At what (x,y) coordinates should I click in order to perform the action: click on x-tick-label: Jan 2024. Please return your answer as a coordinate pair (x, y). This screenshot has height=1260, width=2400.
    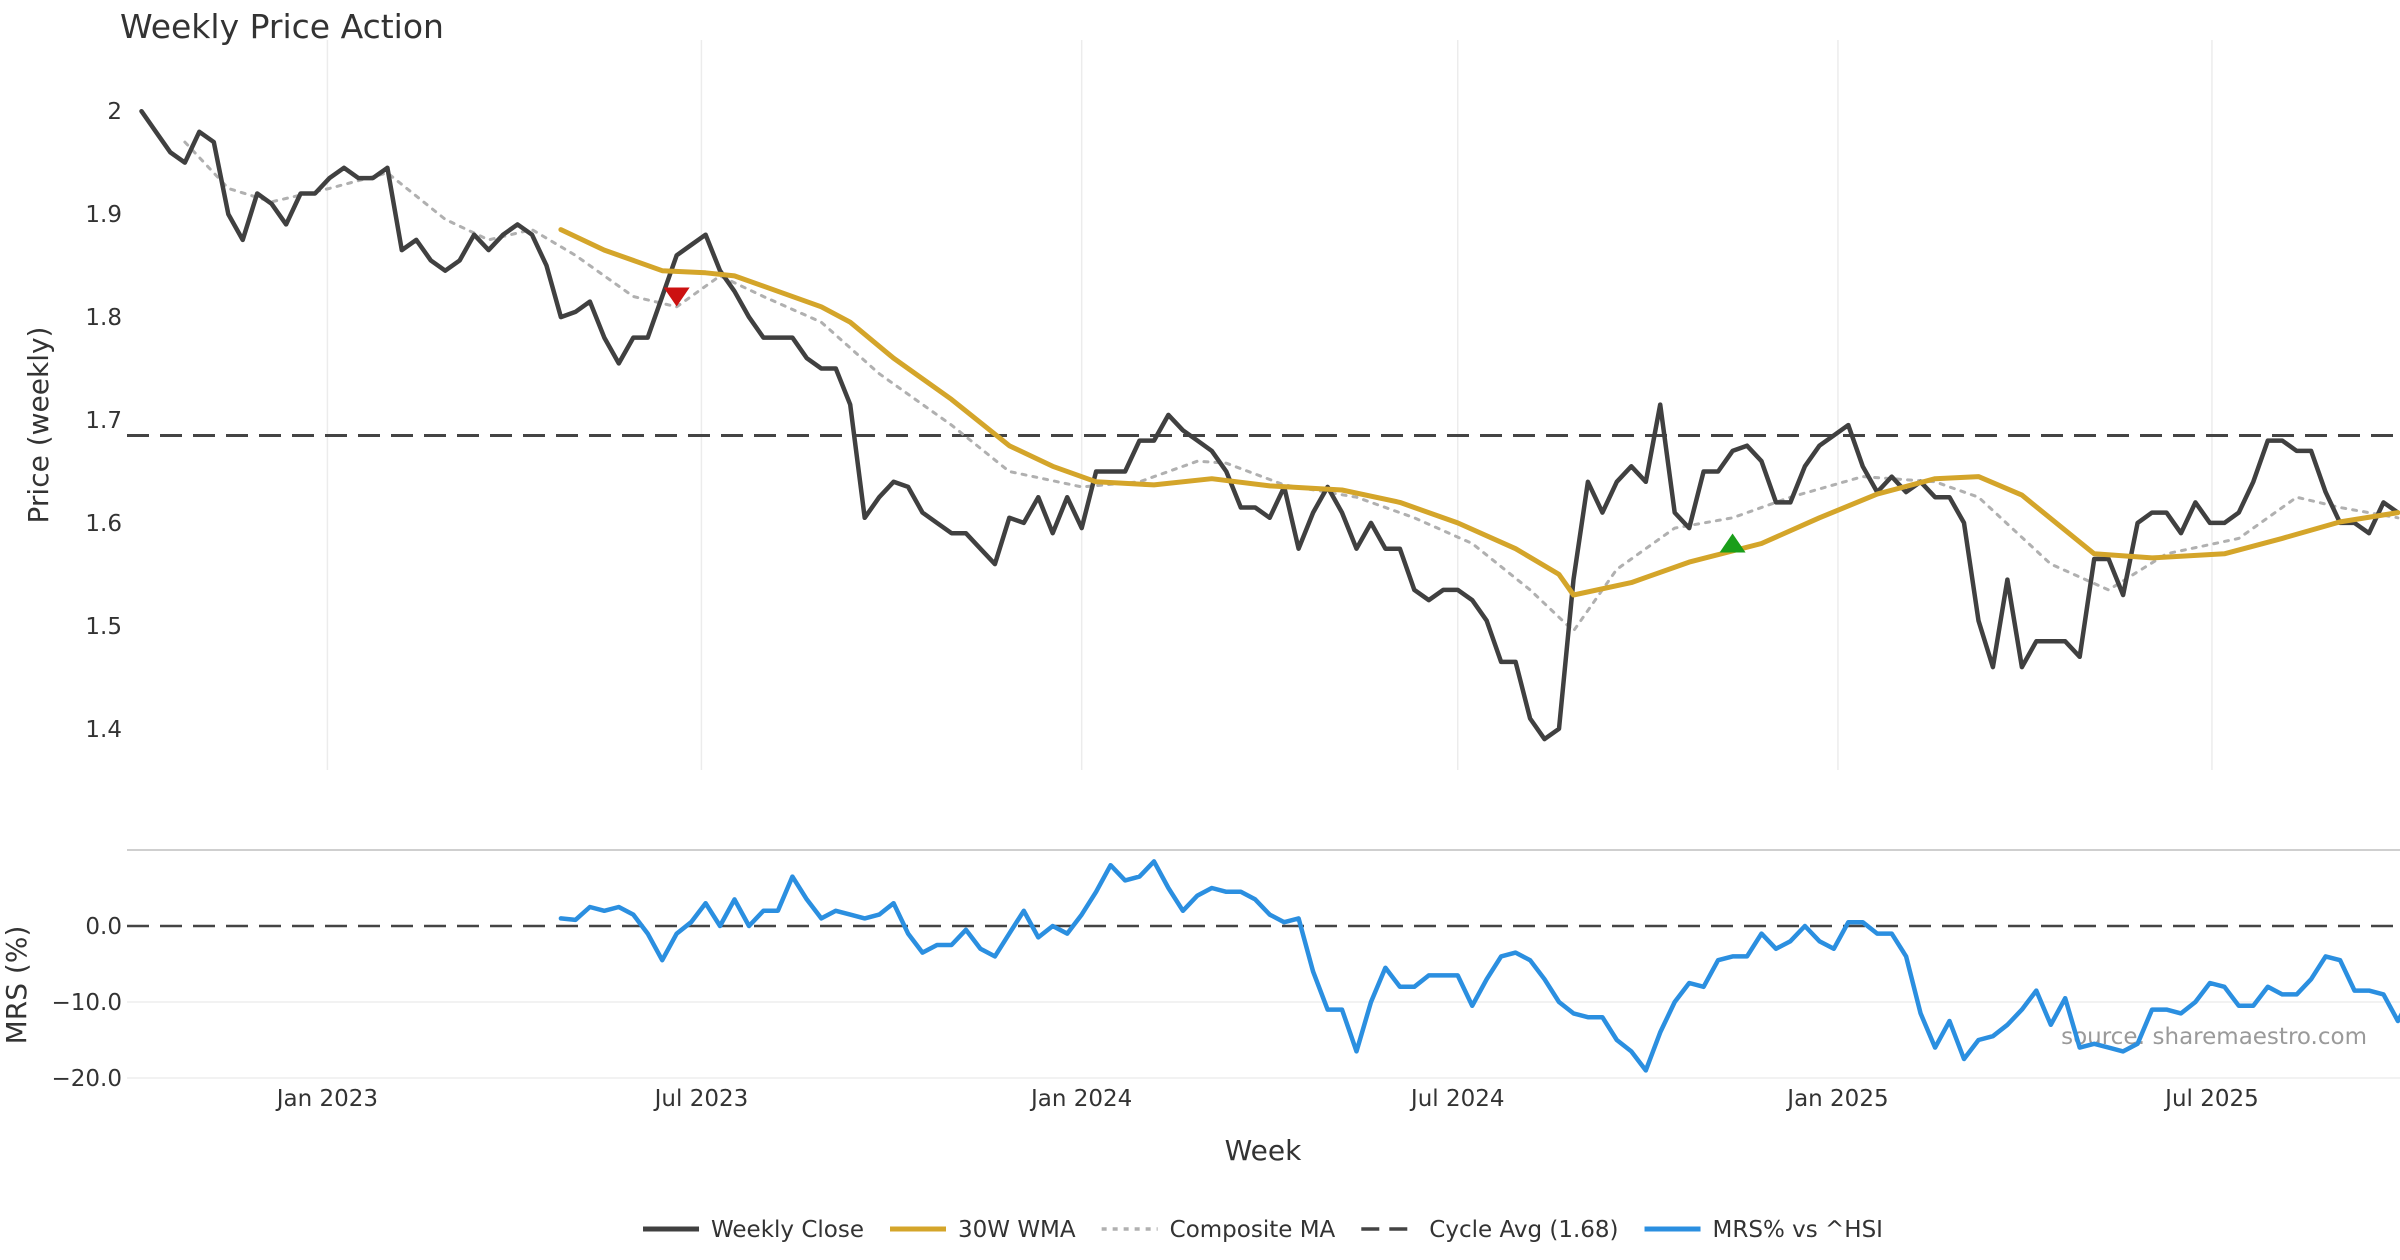
    Looking at the image, I should click on (1080, 1099).